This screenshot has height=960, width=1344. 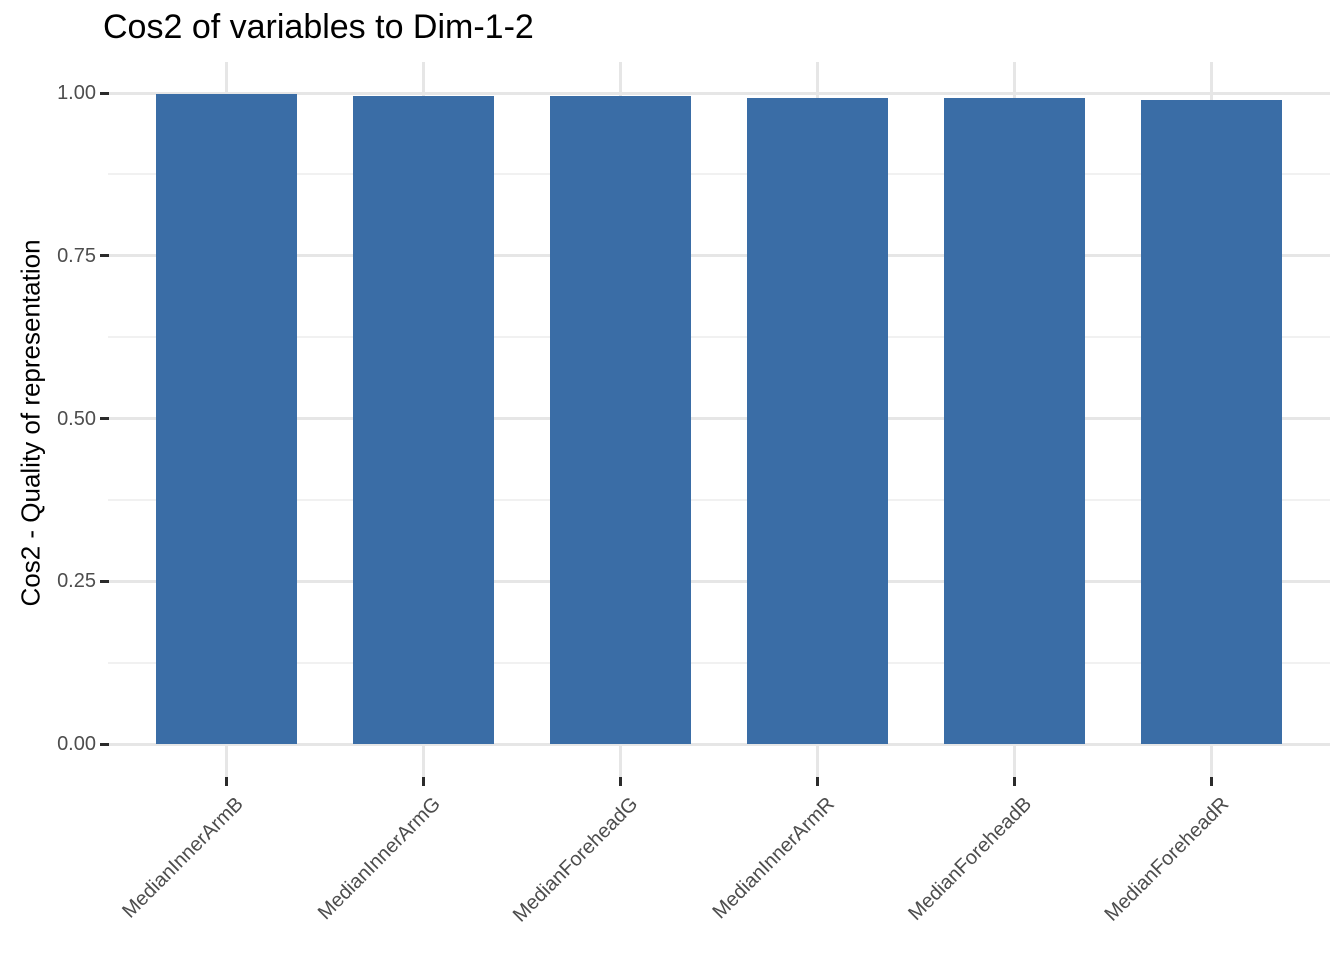 I want to click on y-axis-tick-label: 1.00, so click(x=76, y=93).